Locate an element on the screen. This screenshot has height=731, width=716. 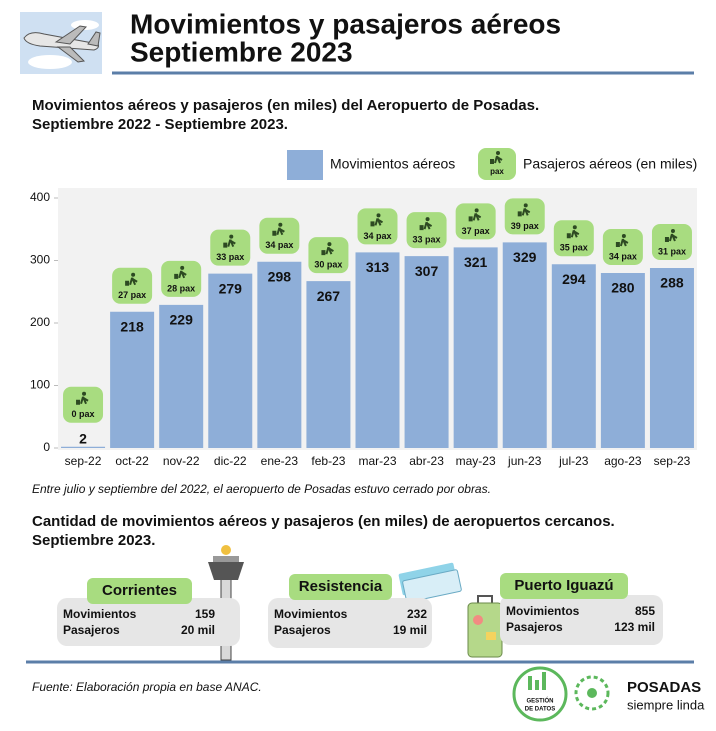
legend-badge-text: pax is located at coordinates (497, 171).